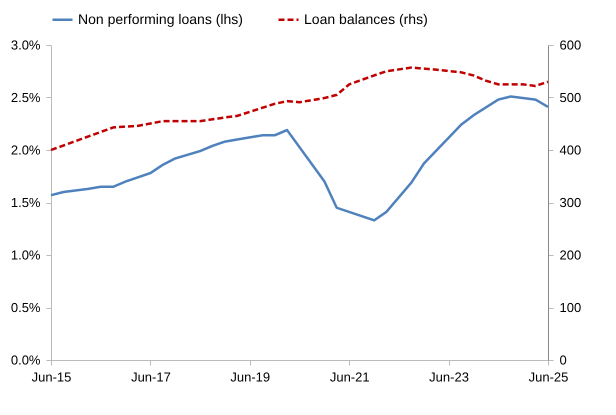 Image resolution: width=616 pixels, height=415 pixels. Describe the element at coordinates (52, 377) in the screenshot. I see `x-tick-label: Jun-15` at that location.